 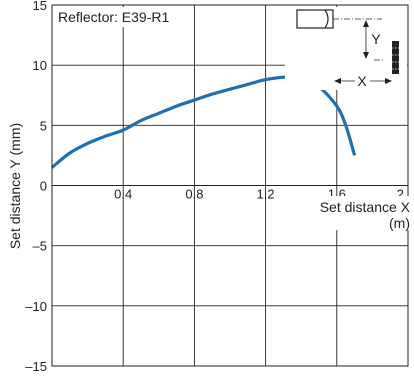 I want to click on y-arrow-down, so click(x=366, y=55).